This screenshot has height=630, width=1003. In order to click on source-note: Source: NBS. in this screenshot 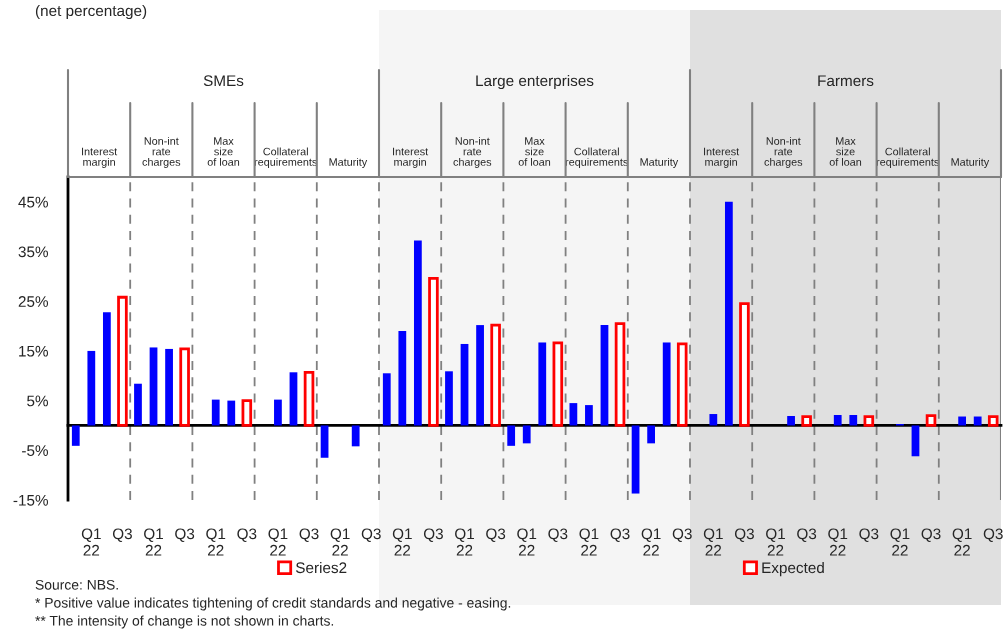, I will do `click(76, 584)`.